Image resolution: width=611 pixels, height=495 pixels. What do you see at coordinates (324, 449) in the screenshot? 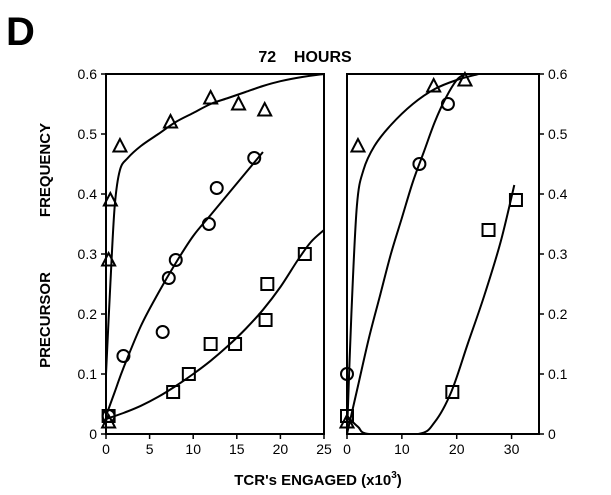
I see `x-tick-label: 25` at bounding box center [324, 449].